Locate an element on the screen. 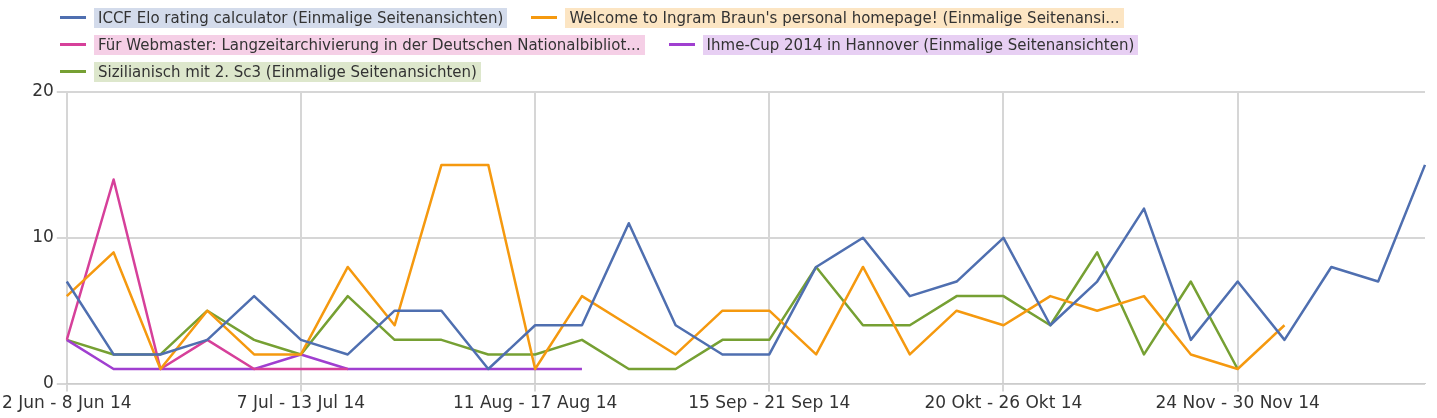 The width and height of the screenshot is (1437, 418). x-tick-label: 2 Jun - 8 Jun 14 is located at coordinates (67, 402).